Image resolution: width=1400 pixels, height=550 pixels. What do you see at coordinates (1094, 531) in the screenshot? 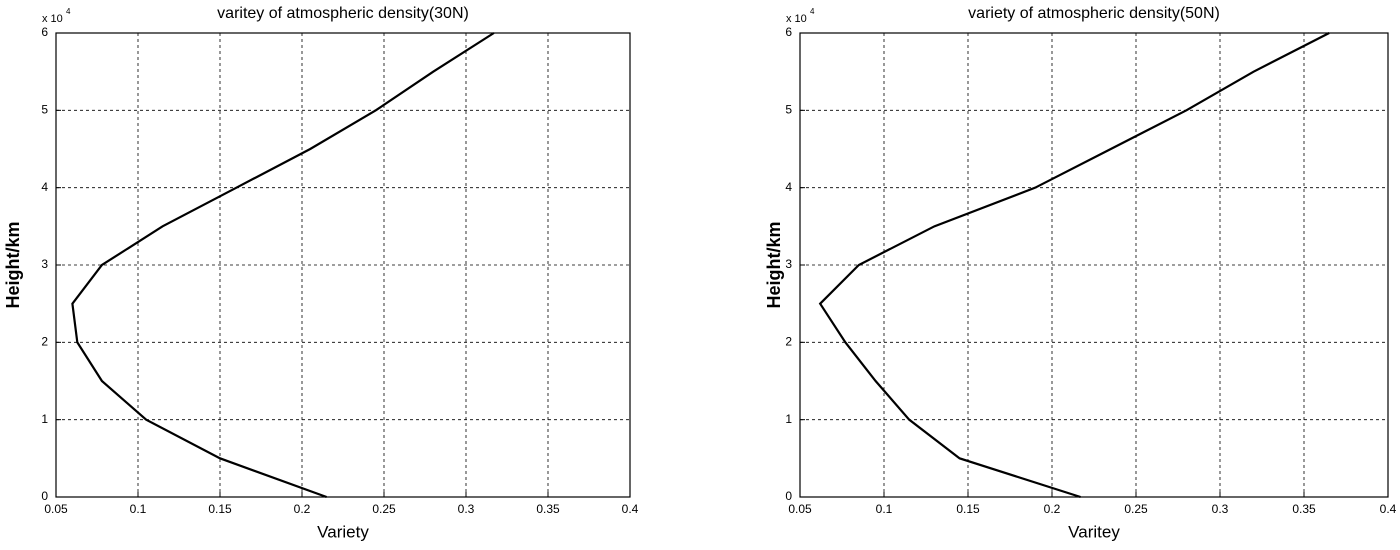
I see `x-axis-label: Varitey` at bounding box center [1094, 531].